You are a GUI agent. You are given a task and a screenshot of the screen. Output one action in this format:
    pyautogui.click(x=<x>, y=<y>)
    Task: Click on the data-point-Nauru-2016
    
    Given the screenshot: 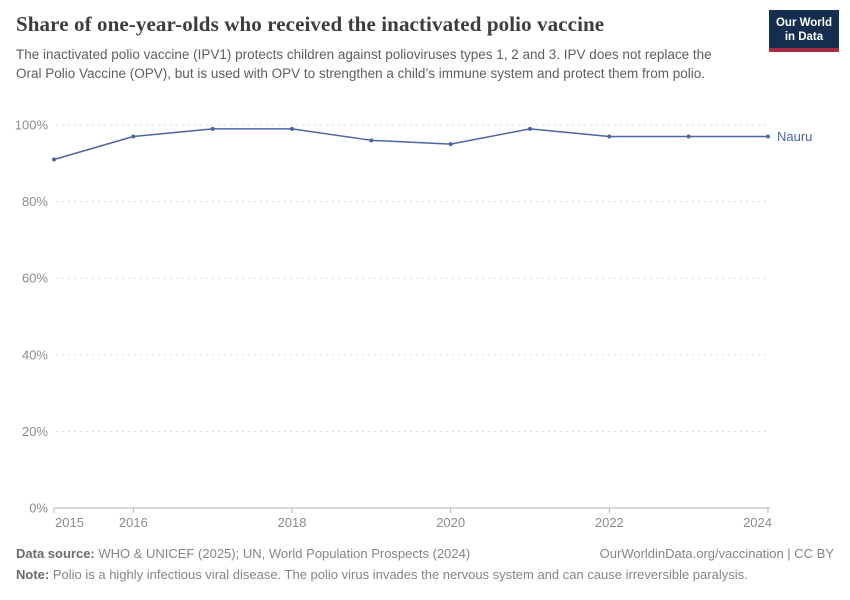 What is the action you would take?
    pyautogui.click(x=133, y=136)
    